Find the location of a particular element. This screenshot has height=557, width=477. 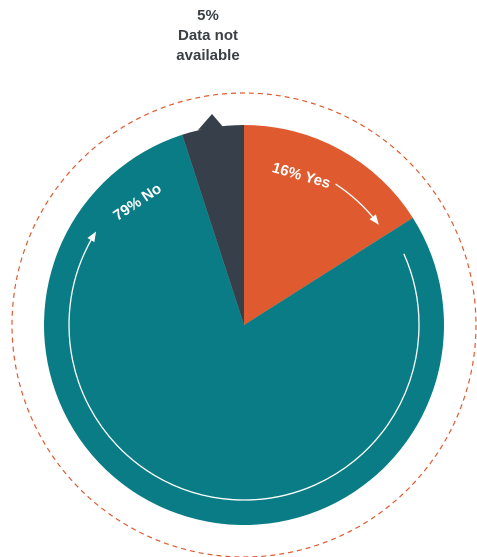

top-label: 5% Data not available is located at coordinates (208, 36).